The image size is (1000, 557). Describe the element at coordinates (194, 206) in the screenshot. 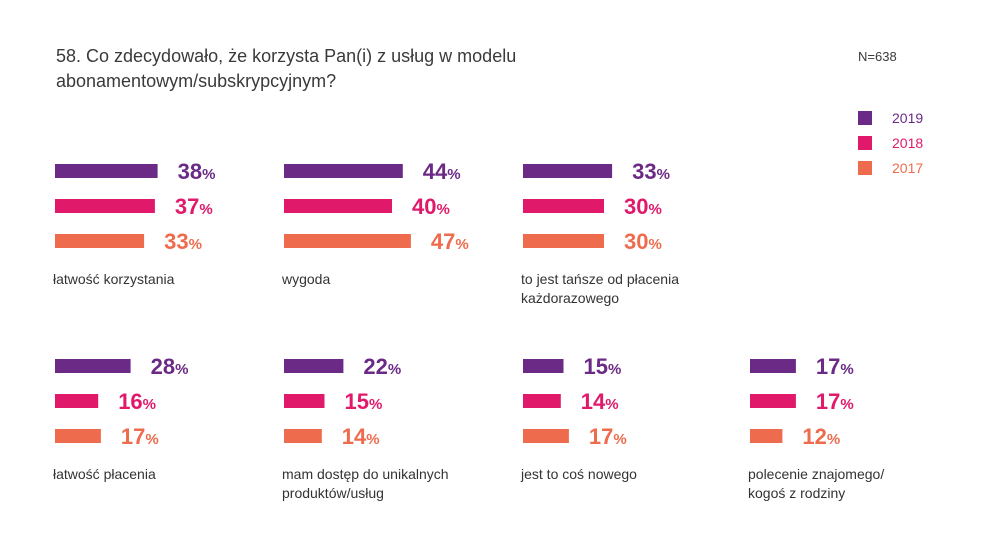

I see `data-label: 37%` at that location.